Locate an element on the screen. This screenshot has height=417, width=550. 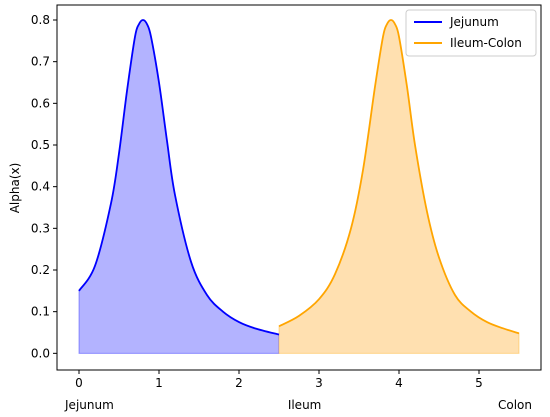
y-tick-label: 0.8 is located at coordinates (40, 20).